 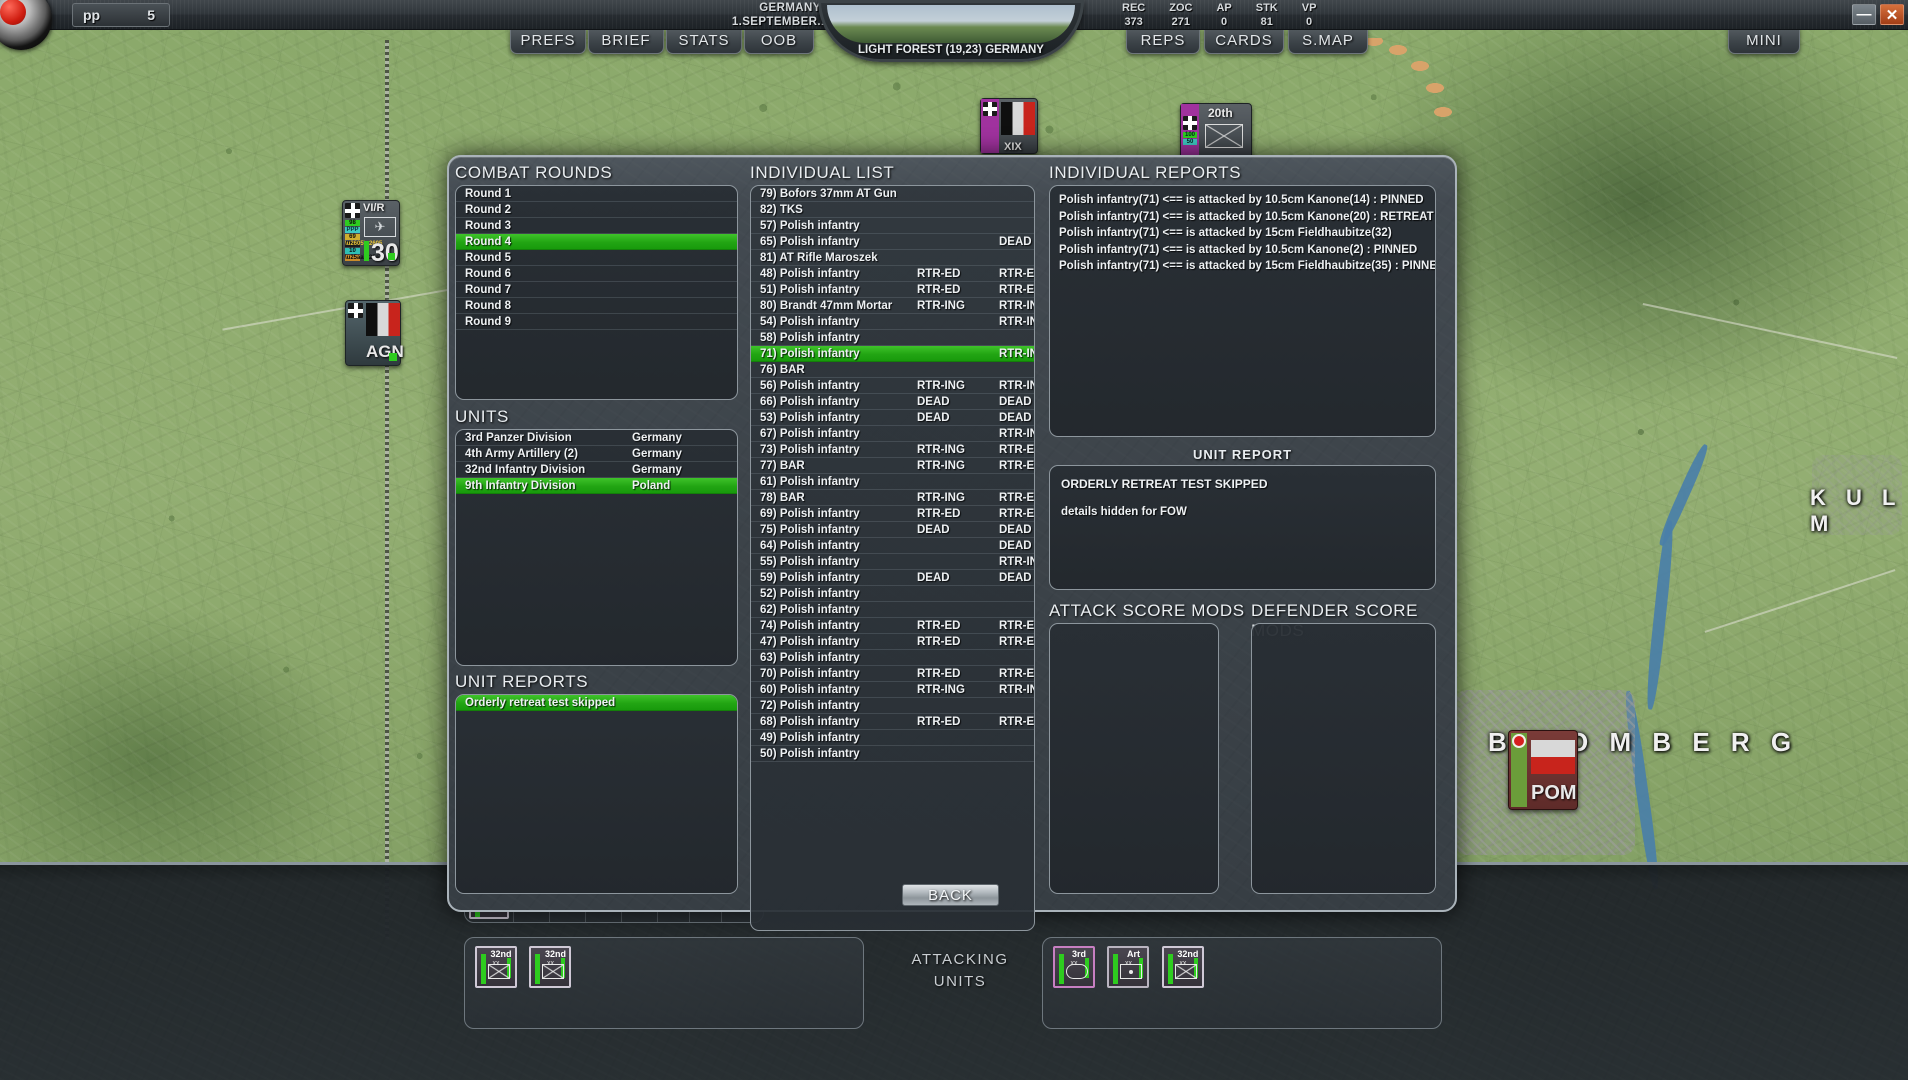 I want to click on units-row: 9th Infantry Division Poland, so click(x=596, y=486).